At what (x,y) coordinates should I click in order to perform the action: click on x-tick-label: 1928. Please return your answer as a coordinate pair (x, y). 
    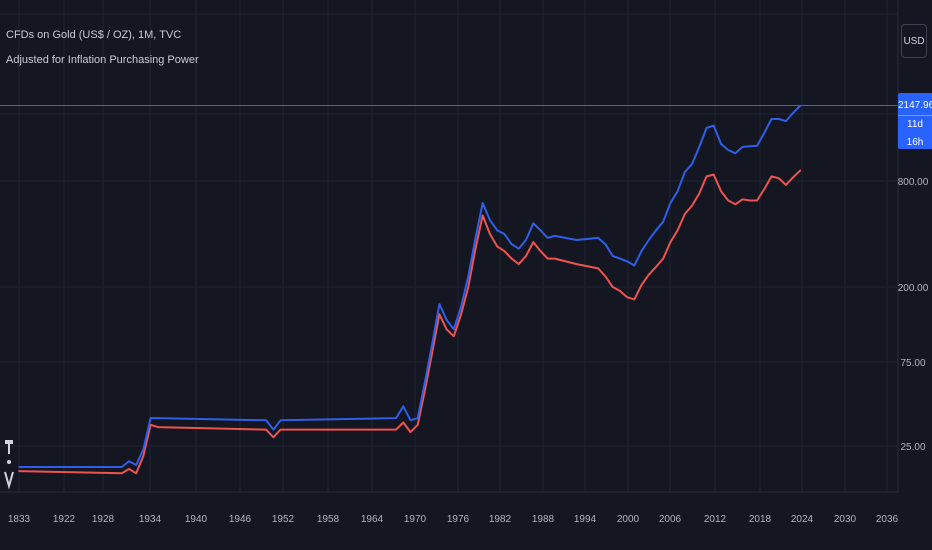
    Looking at the image, I should click on (103, 519).